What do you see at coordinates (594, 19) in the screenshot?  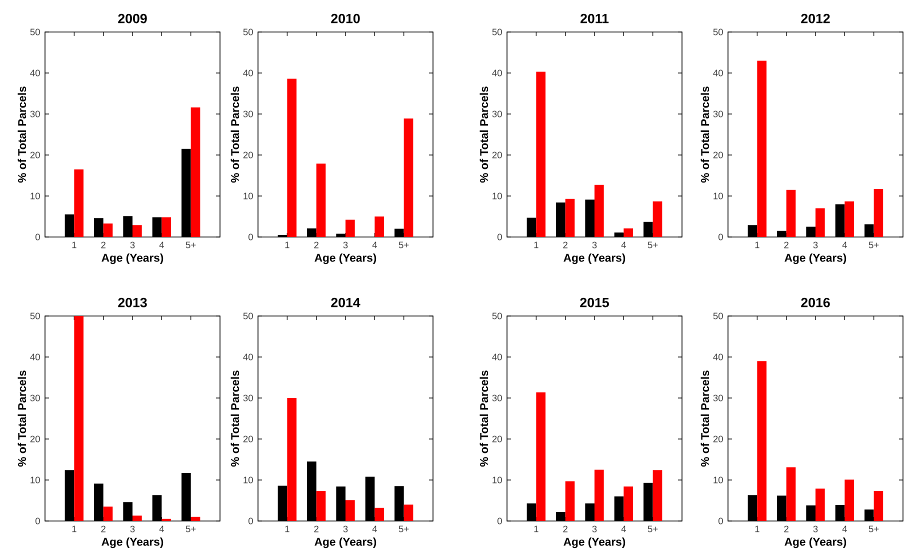 I see `chart-title: 2011` at bounding box center [594, 19].